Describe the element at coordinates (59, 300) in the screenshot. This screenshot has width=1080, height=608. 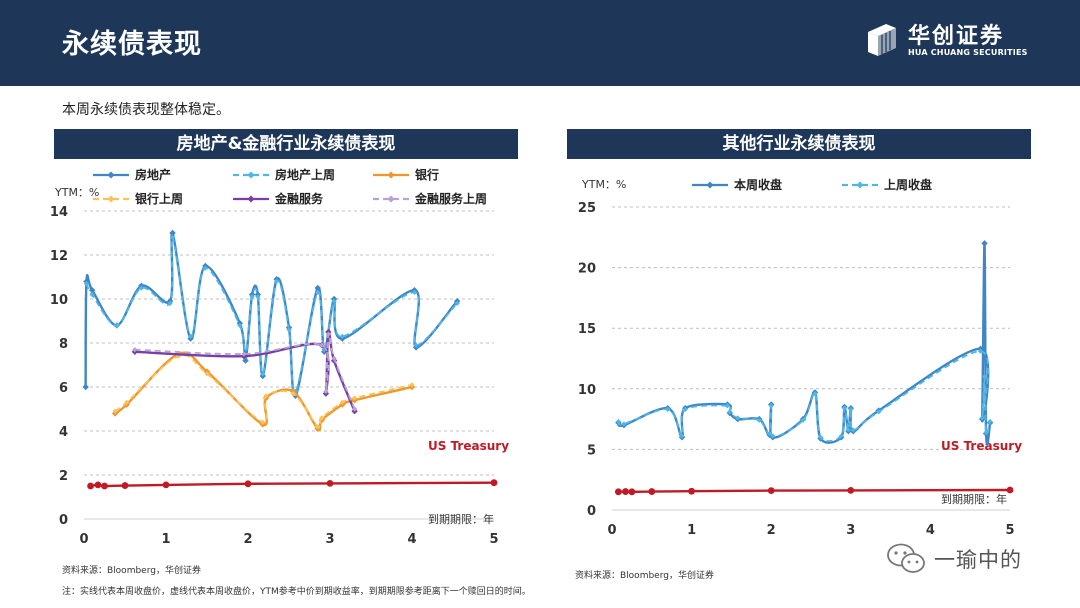
I see `chart1-y-tick-label: 10` at that location.